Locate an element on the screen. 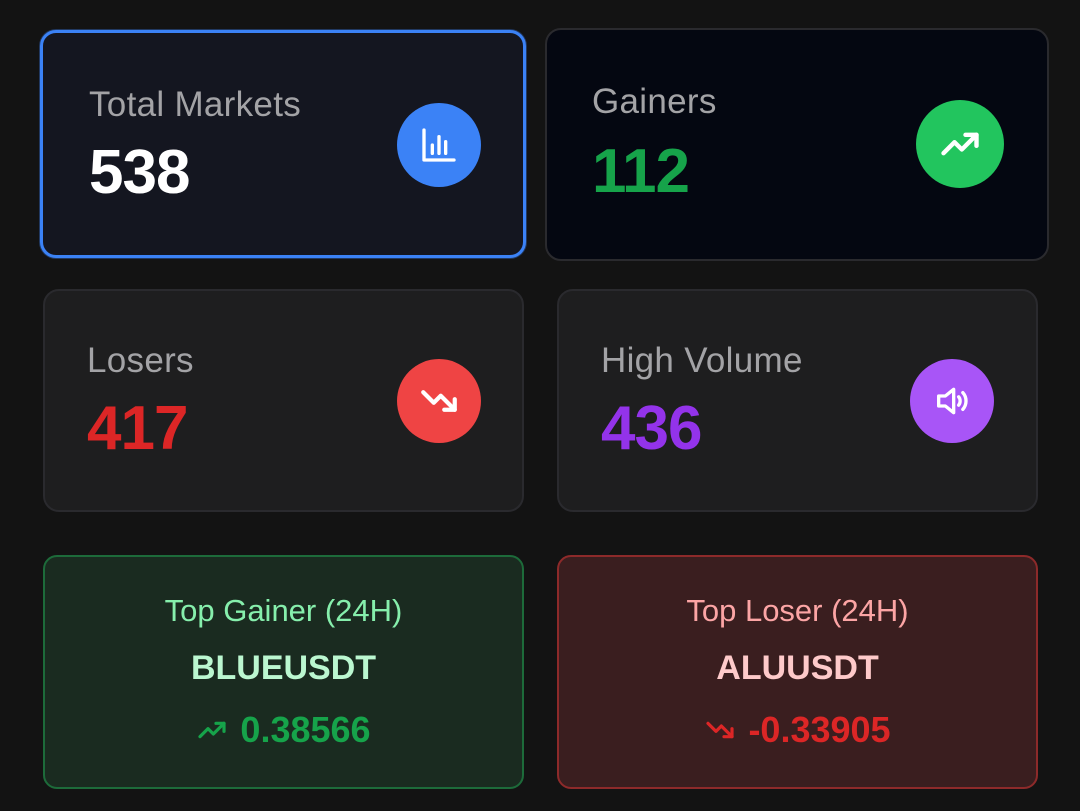 Image resolution: width=1080 pixels, height=811 pixels. total-markets-value: 538 is located at coordinates (139, 172).